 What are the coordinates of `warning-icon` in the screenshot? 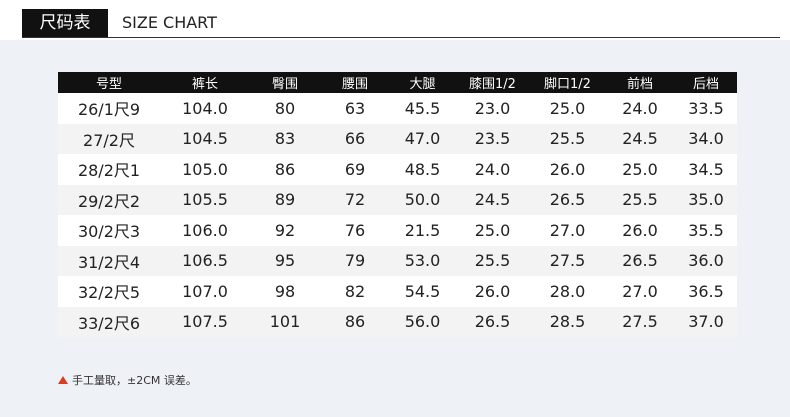 It's located at (63, 380).